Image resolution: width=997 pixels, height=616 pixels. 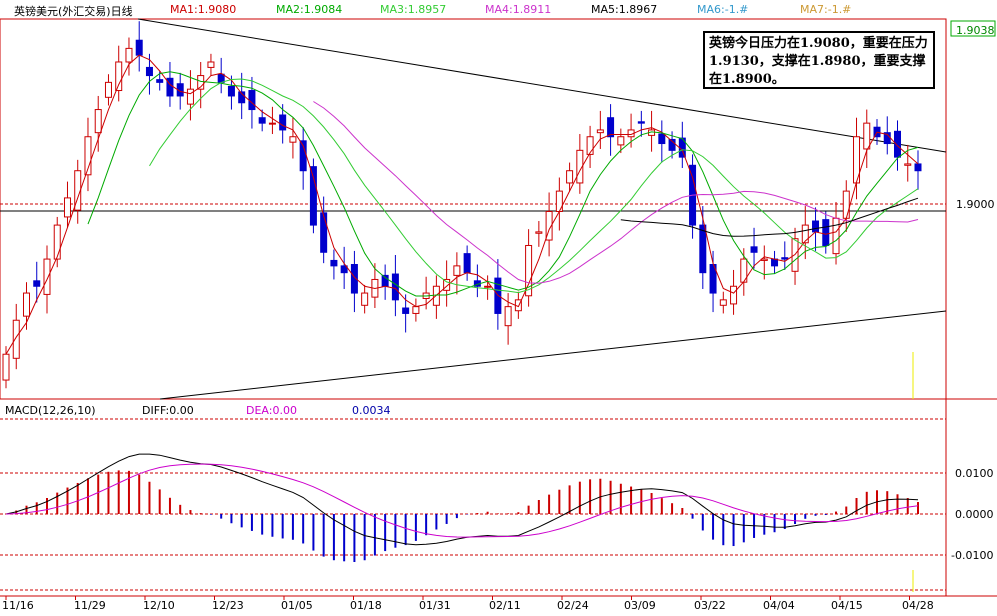 What do you see at coordinates (972, 555) in the screenshot?
I see `macd-tick-2: -0.0100` at bounding box center [972, 555].